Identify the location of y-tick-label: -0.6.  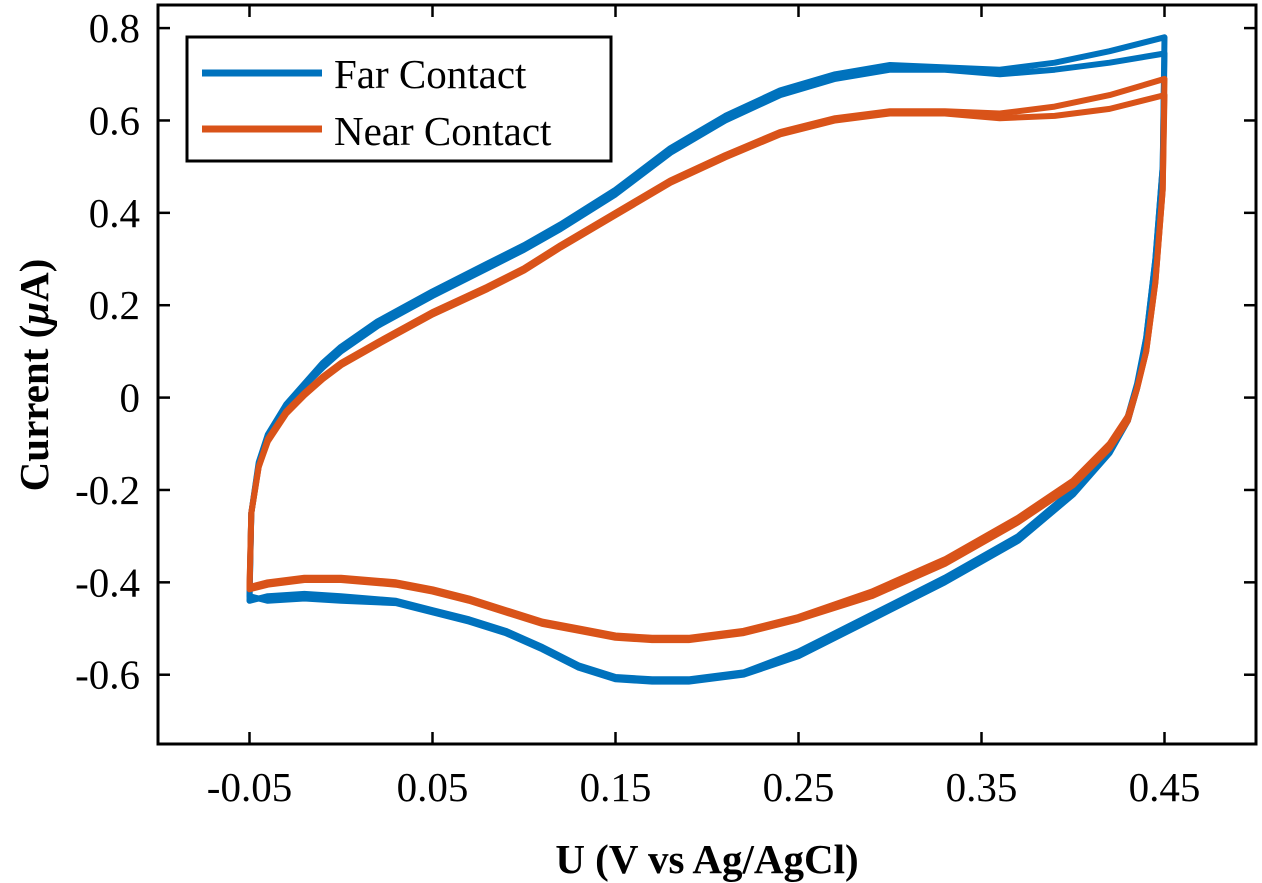
(107, 675).